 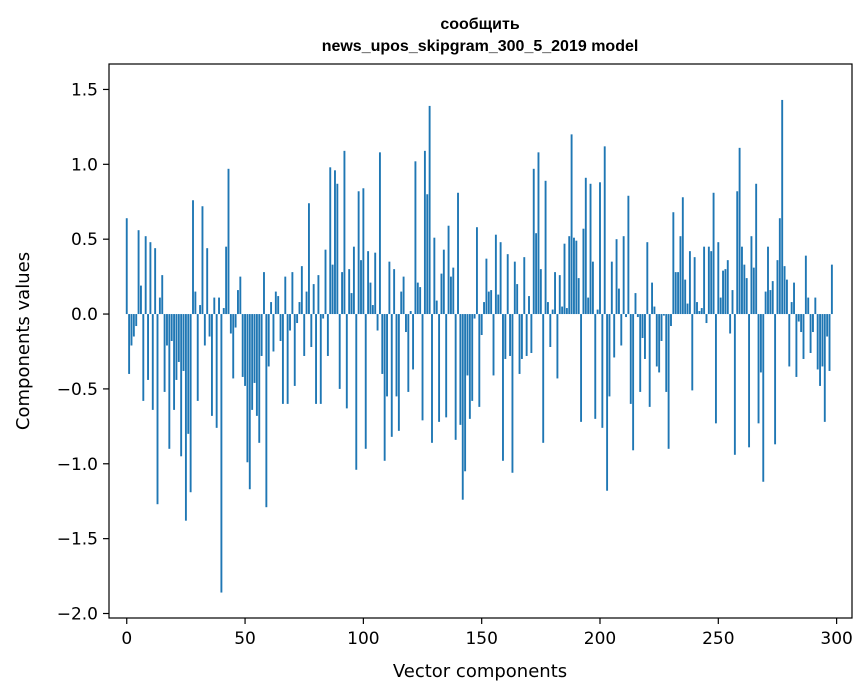 What do you see at coordinates (245, 639) in the screenshot?
I see `x-tick-label: 50` at bounding box center [245, 639].